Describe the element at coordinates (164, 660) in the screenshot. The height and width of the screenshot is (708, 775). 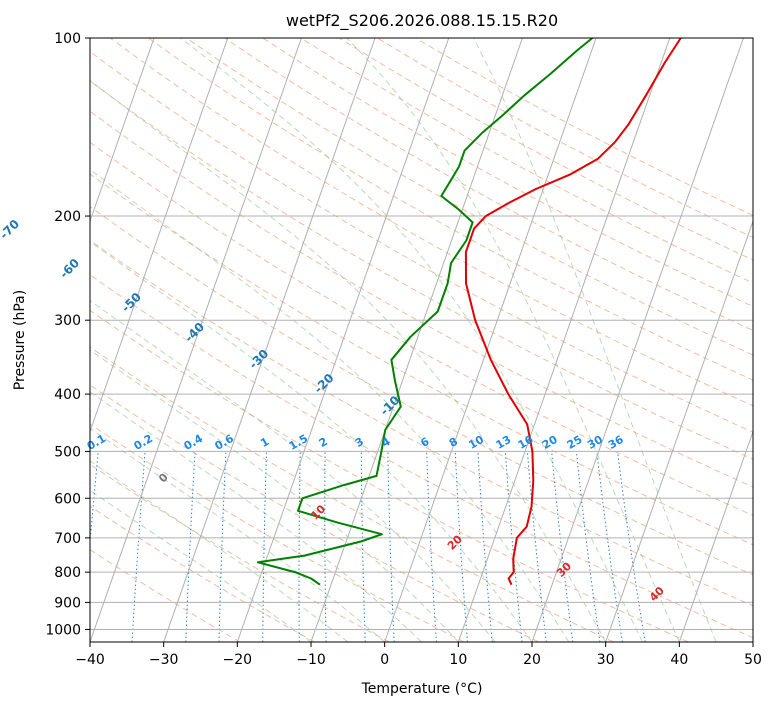
I see `x-tick-label: −30` at that location.